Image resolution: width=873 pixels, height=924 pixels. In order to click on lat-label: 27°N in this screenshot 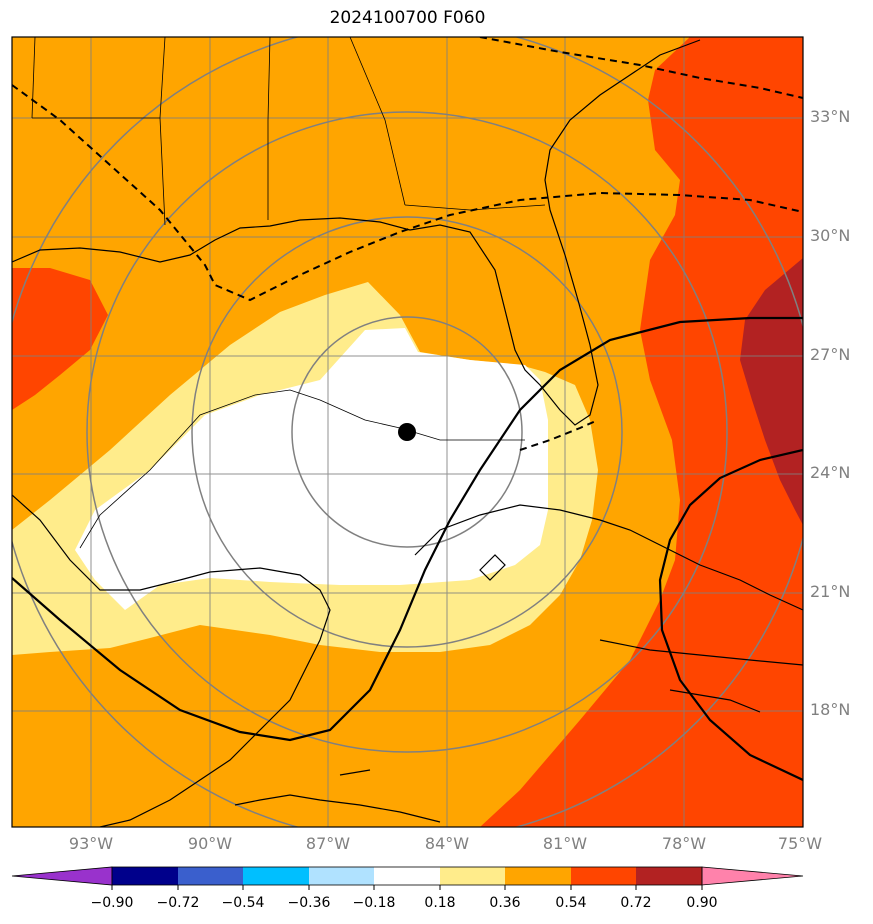, I will do `click(830, 354)`.